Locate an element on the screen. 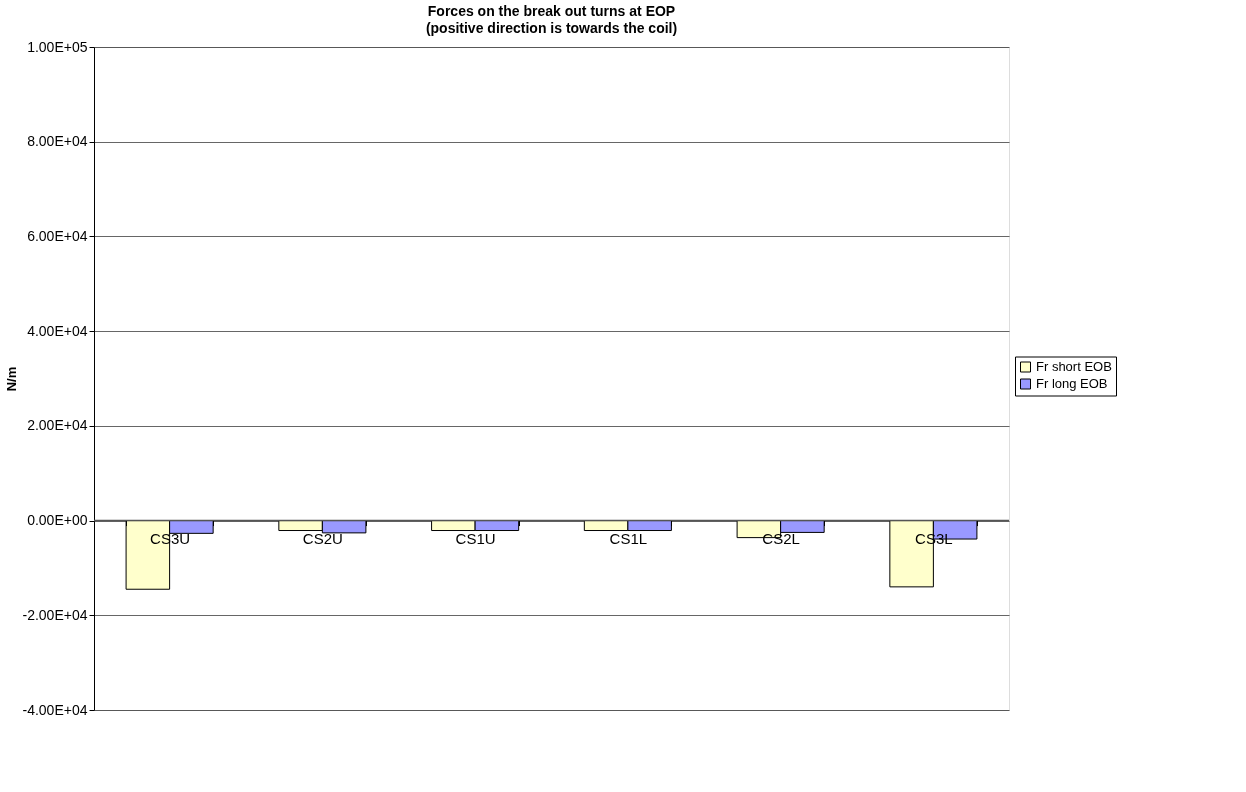  x-tick-label: CS1L is located at coordinates (628, 539).